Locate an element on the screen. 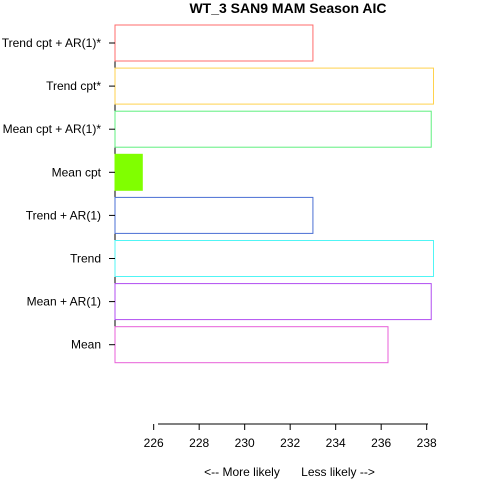  x-tick-label-4: 234 is located at coordinates (336, 443).